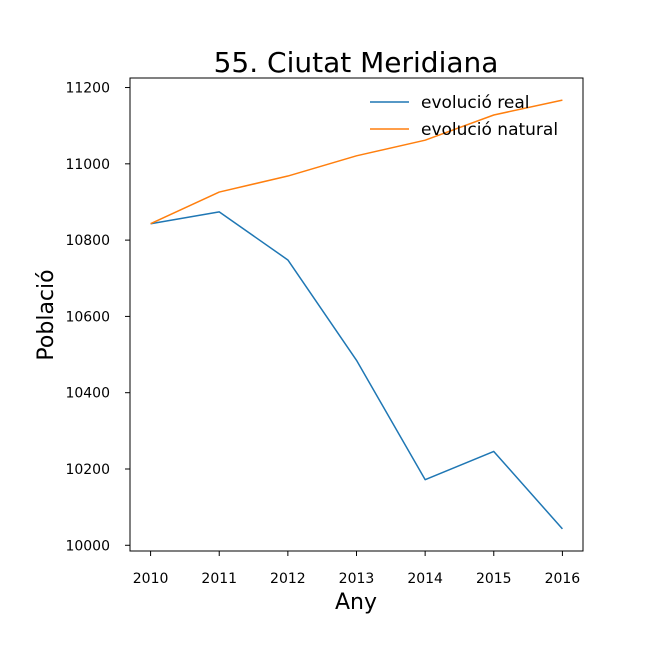 The height and width of the screenshot is (652, 648). I want to click on y-tick-label: 11000, so click(87, 165).